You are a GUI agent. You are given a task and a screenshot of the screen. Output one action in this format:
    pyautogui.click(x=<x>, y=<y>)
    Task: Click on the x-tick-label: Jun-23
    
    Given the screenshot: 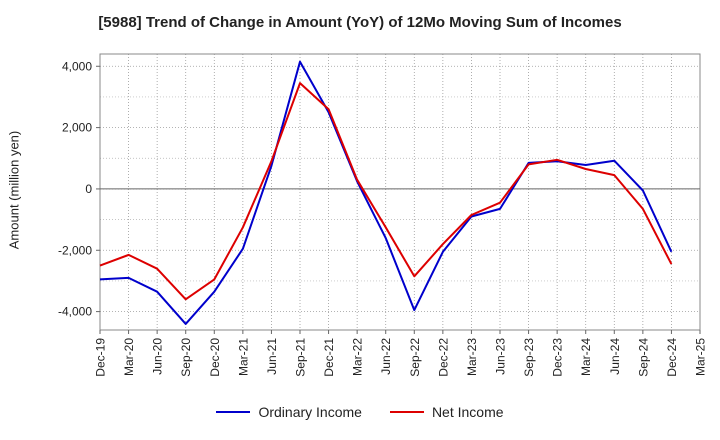 What is the action you would take?
    pyautogui.click(x=501, y=356)
    